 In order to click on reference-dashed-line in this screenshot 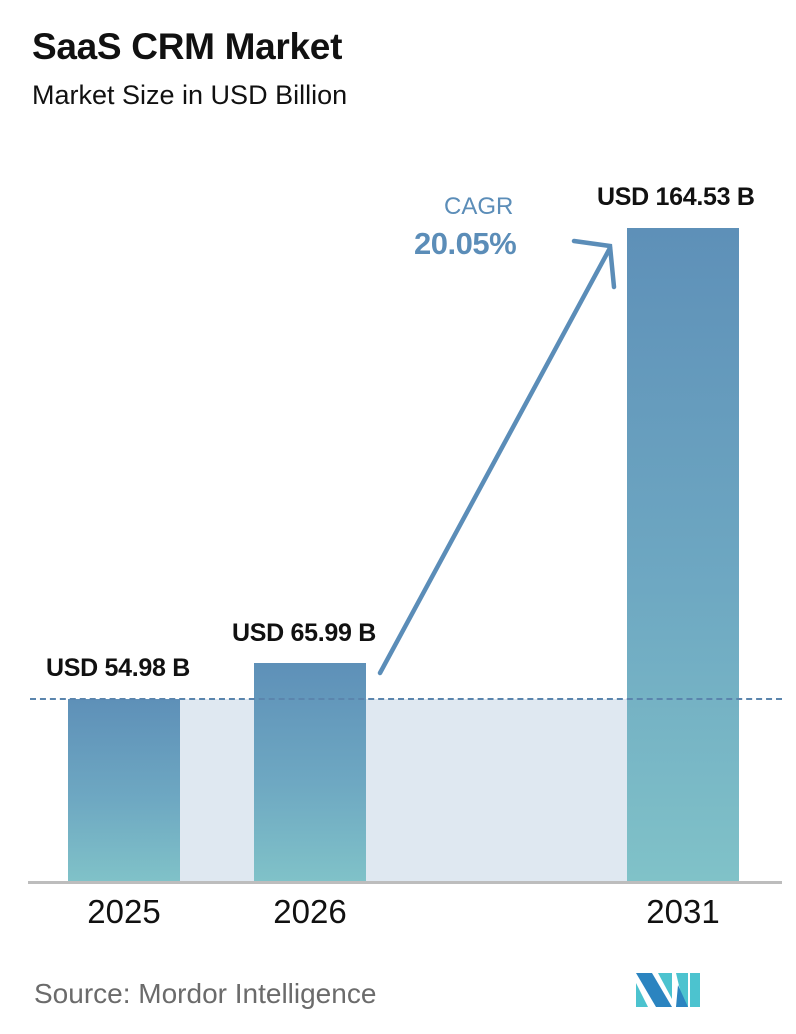, I will do `click(406, 699)`.